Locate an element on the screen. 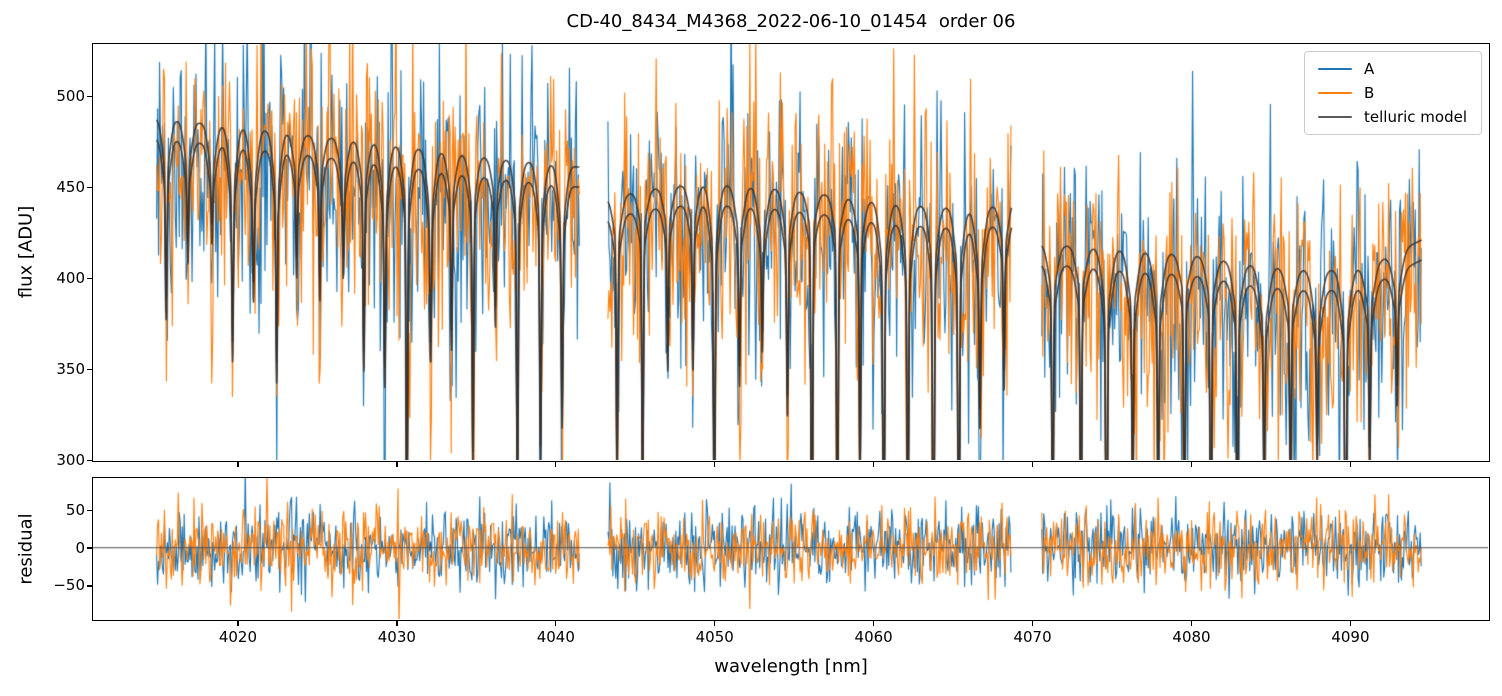  legend-label: B is located at coordinates (1369, 93).